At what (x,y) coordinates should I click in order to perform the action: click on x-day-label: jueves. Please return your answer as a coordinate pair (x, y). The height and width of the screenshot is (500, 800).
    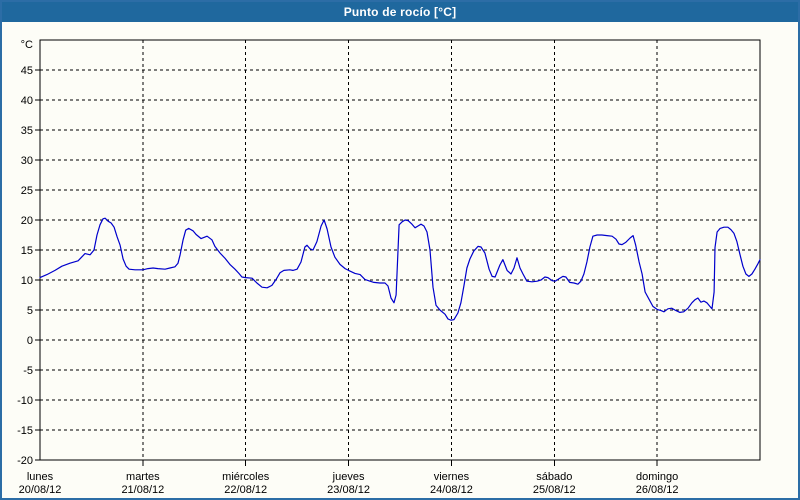
    Looking at the image, I should click on (348, 477).